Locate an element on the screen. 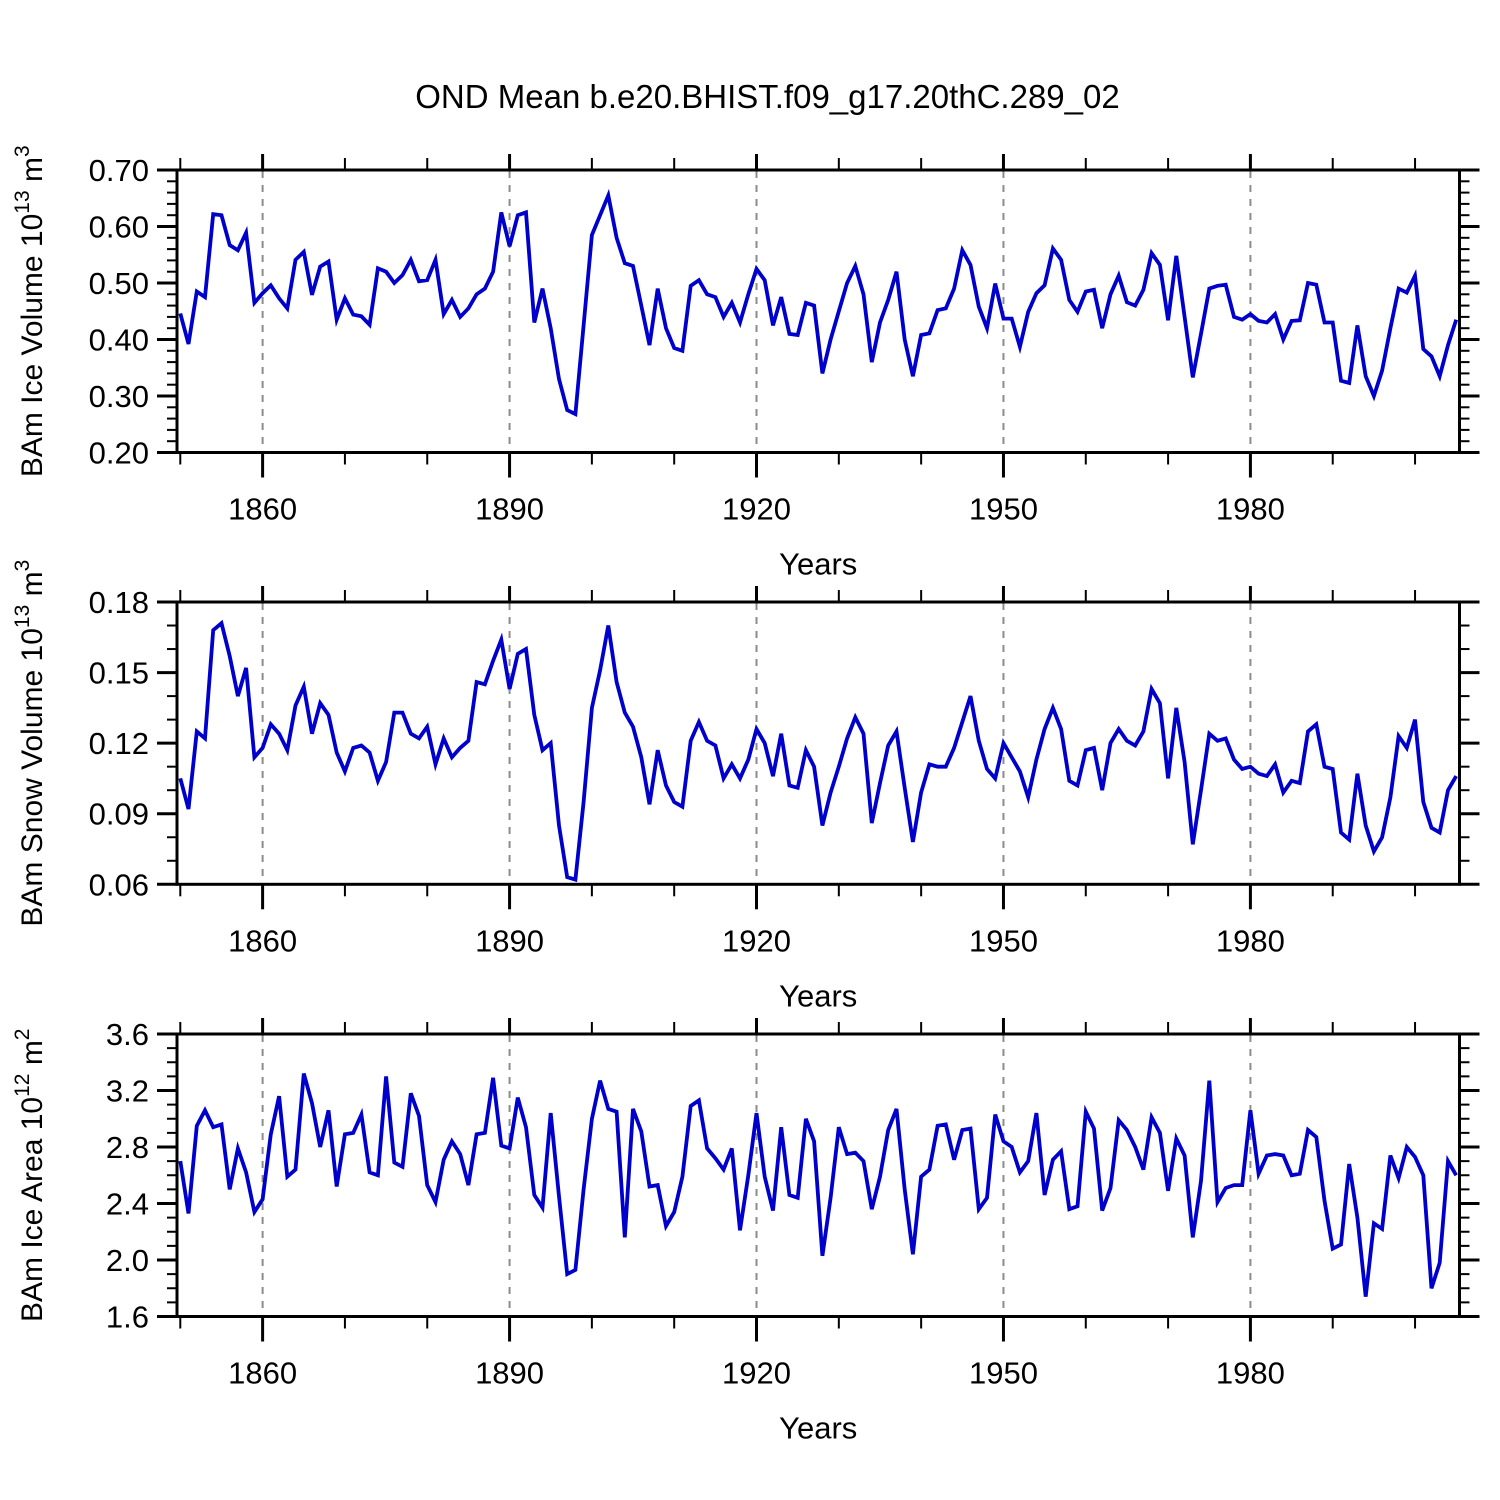  ytick-label: 0.60 is located at coordinates (119, 227).